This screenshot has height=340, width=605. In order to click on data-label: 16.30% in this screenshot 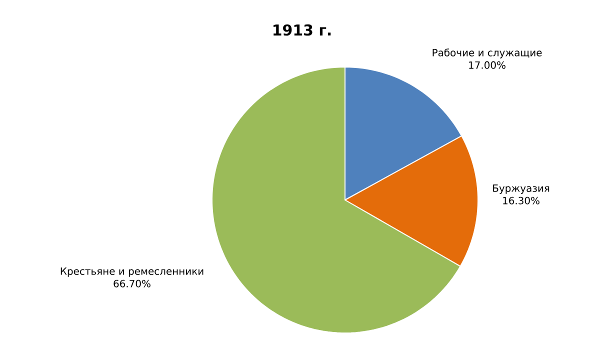, I will do `click(521, 200)`.